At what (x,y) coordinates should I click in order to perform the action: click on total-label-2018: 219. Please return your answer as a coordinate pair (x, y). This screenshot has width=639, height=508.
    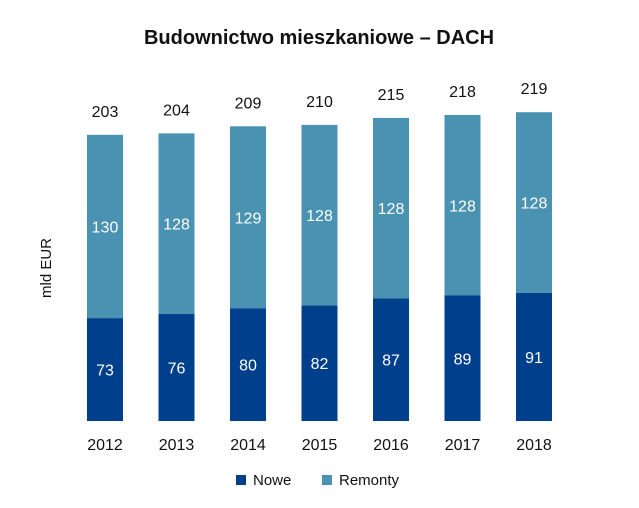
    Looking at the image, I should click on (534, 89).